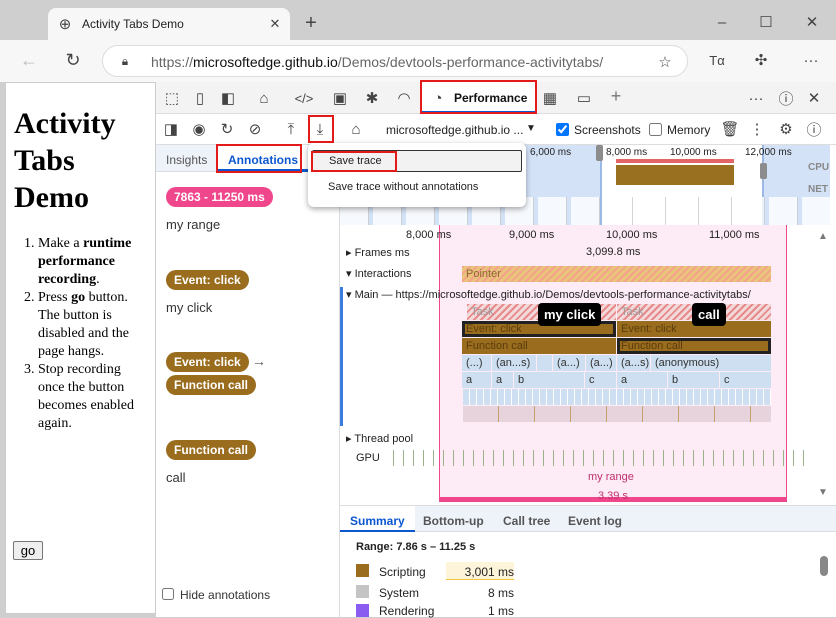 This screenshot has height=618, width=836. Describe the element at coordinates (599, 153) in the screenshot. I see `overview-handle-left` at that location.